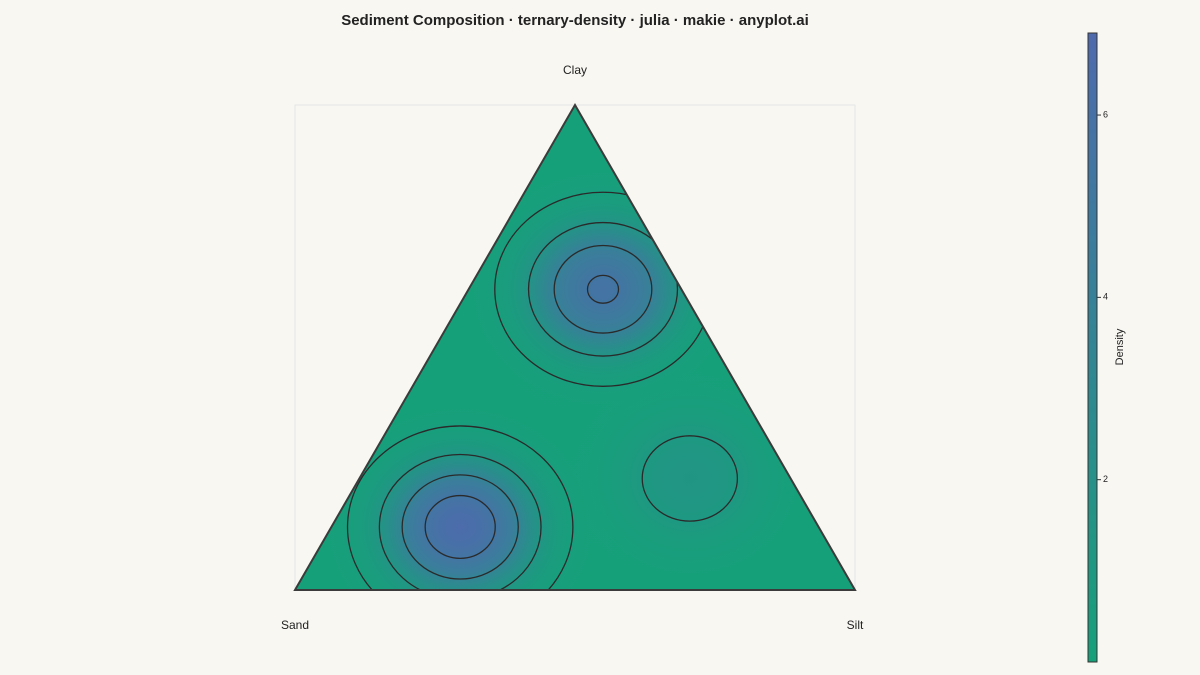 Image resolution: width=1200 pixels, height=675 pixels. What do you see at coordinates (1105, 114) in the screenshot?
I see `colorbar-tick-label: 6` at bounding box center [1105, 114].